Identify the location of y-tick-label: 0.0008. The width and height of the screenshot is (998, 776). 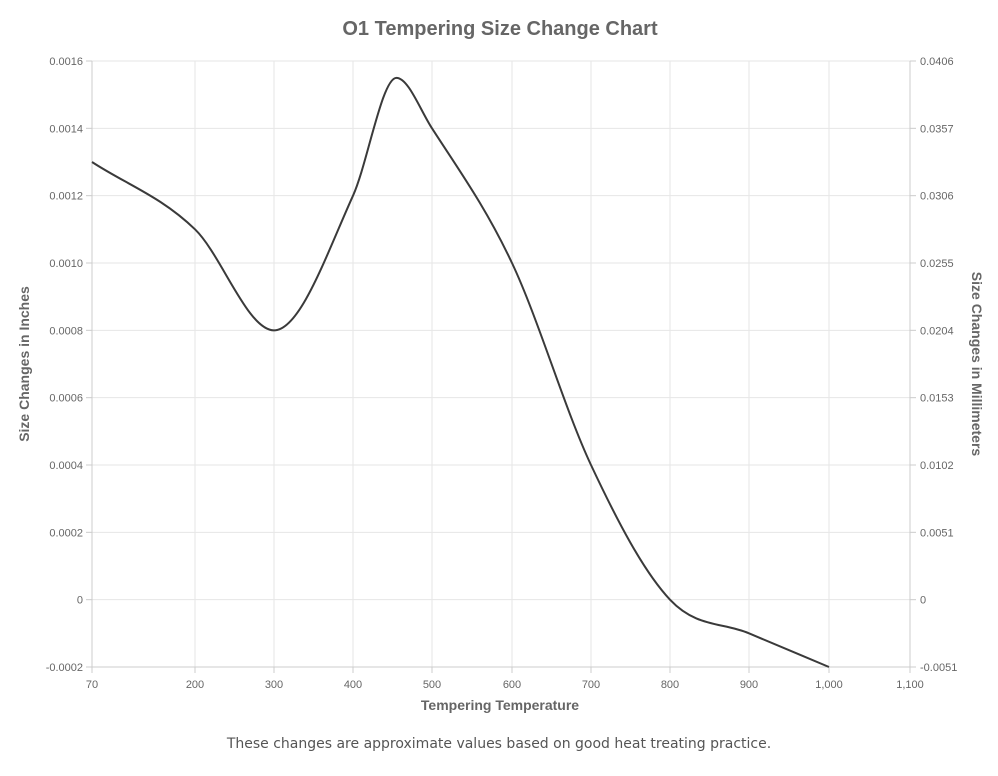
(66, 331).